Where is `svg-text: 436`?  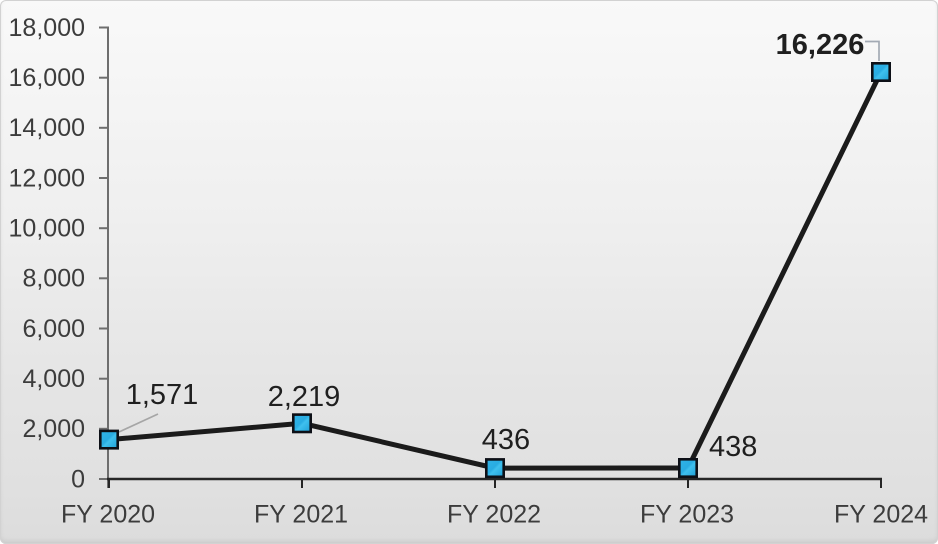
svg-text: 436 is located at coordinates (506, 440).